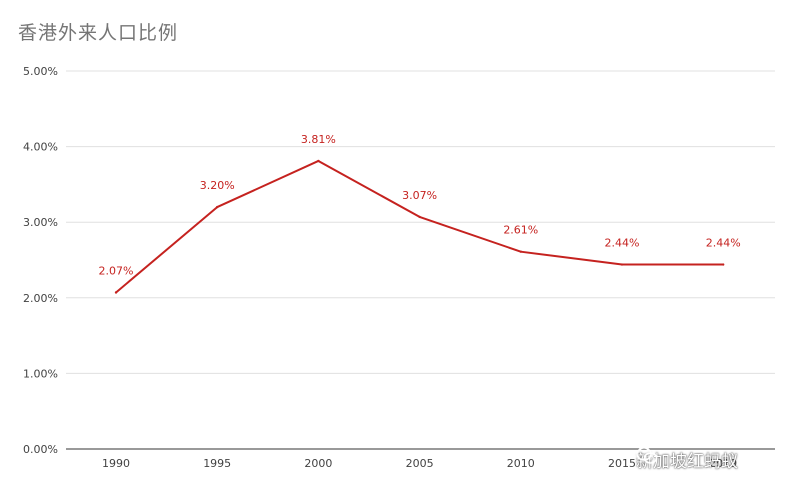 Image resolution: width=800 pixels, height=493 pixels. Describe the element at coordinates (520, 230) in the screenshot. I see `data-label: 2.61%` at that location.